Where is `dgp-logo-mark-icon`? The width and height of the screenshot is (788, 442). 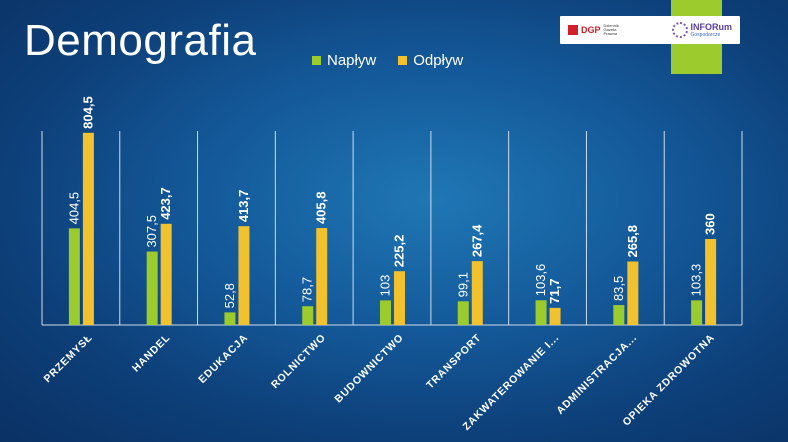 dgp-logo-mark-icon is located at coordinates (573, 30).